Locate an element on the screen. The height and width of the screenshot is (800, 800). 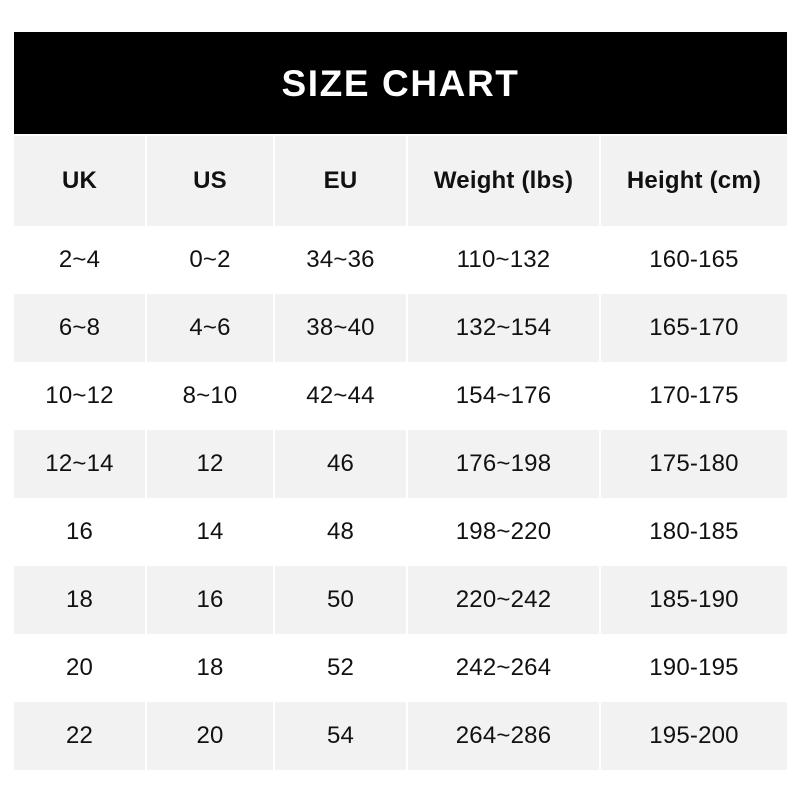
table-row: 16 14 48 198~220 180-185 is located at coordinates (400, 532).